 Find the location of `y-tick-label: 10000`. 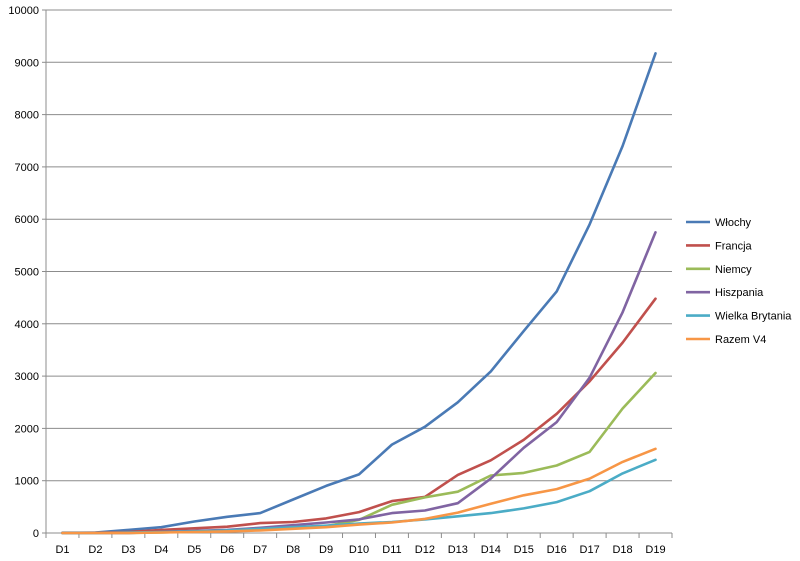

y-tick-label: 10000 is located at coordinates (23, 11).